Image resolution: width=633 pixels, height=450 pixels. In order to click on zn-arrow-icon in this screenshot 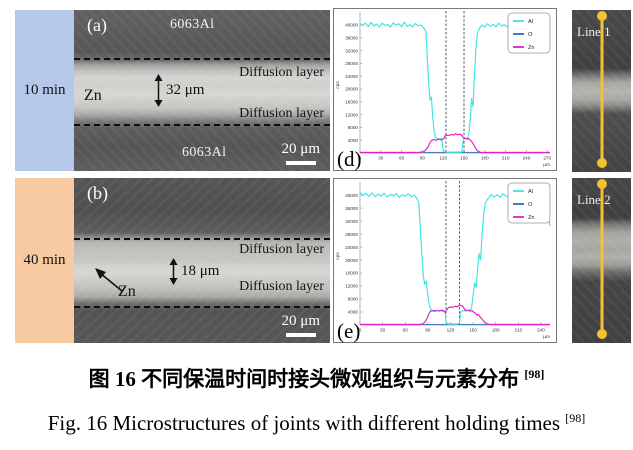, I will do `click(109, 280)`.